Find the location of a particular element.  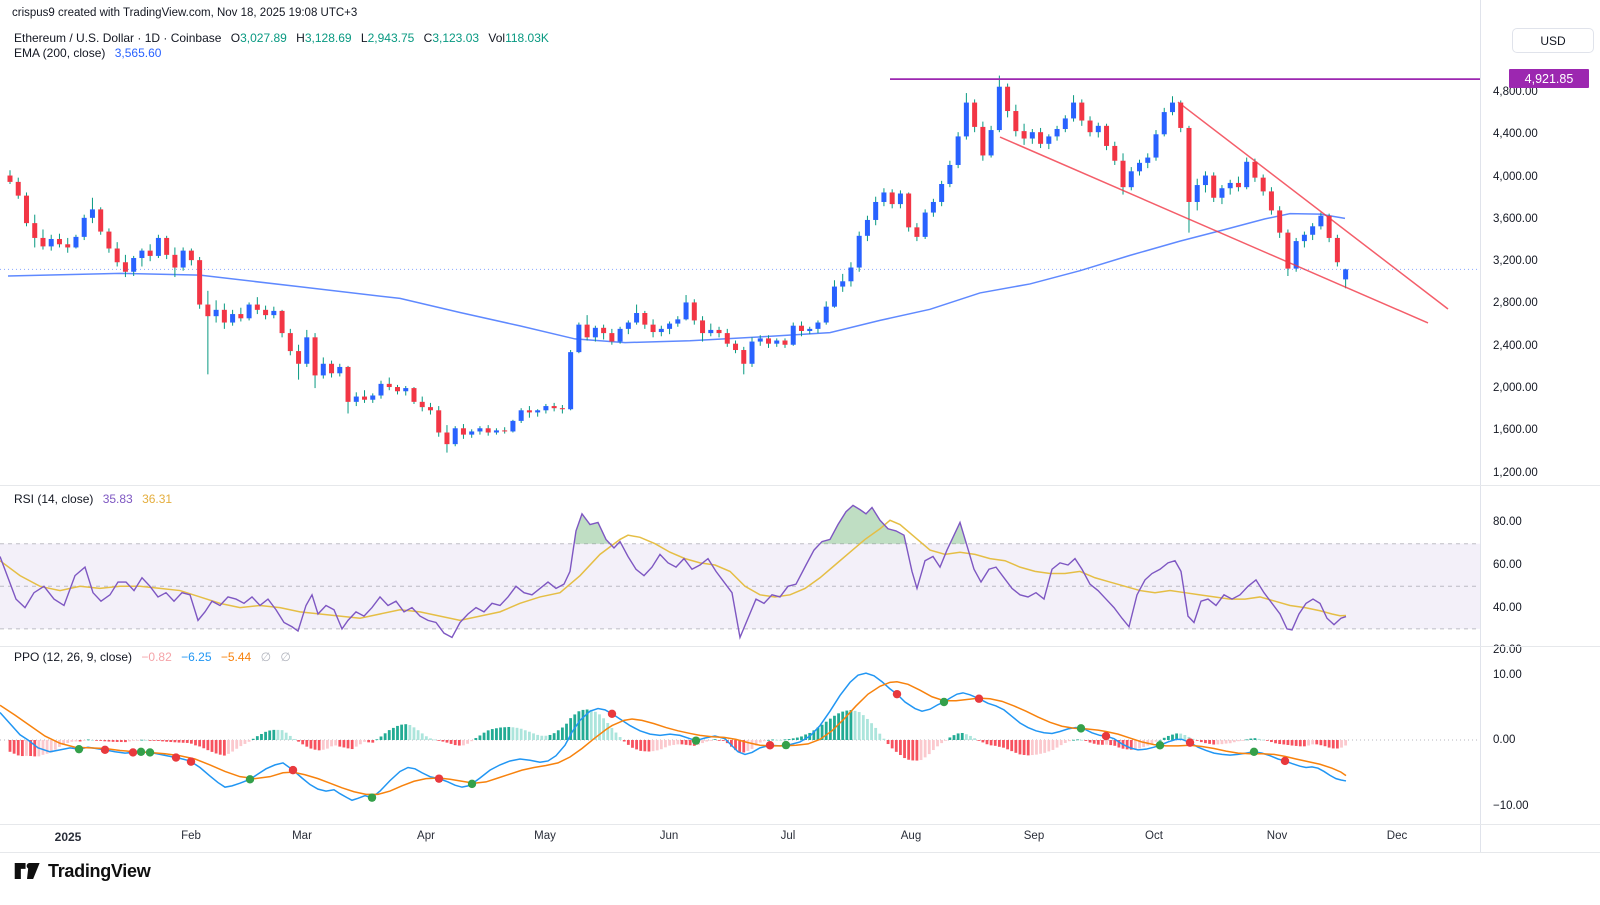

rsi-tick: 40.00 is located at coordinates (1507, 607).